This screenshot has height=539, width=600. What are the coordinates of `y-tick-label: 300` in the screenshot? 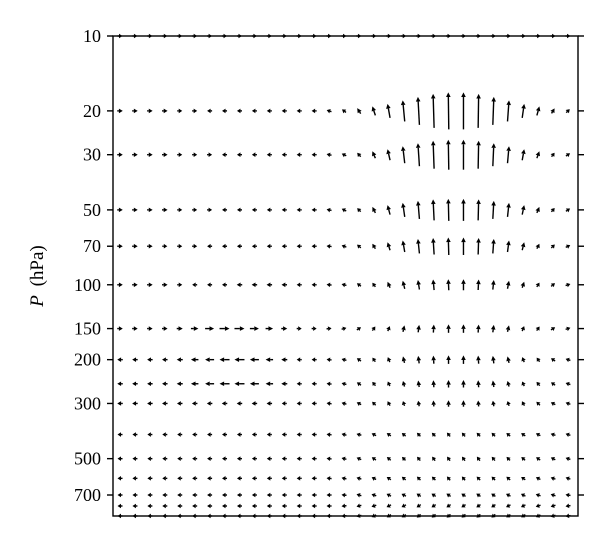 It's located at (87, 403).